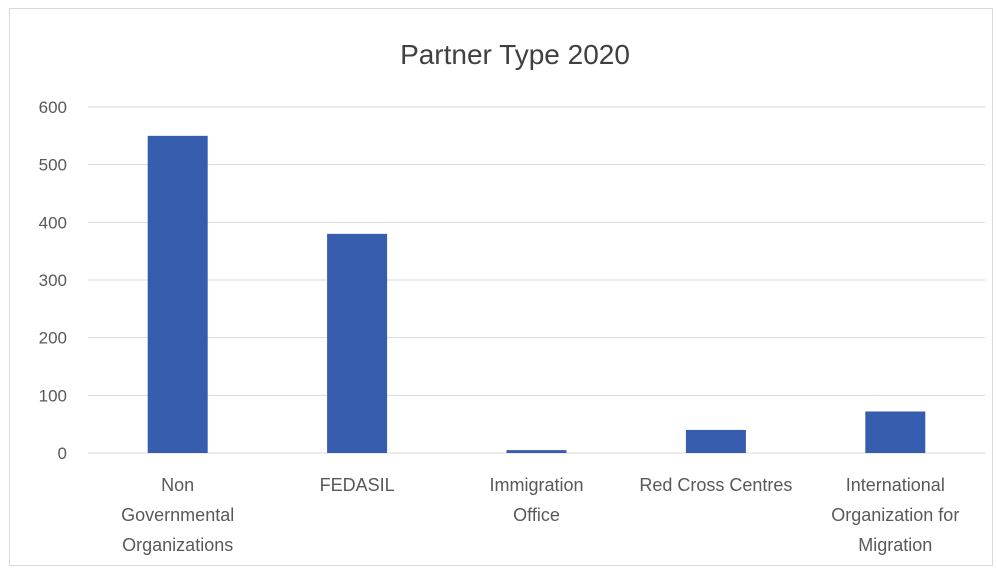 This screenshot has width=997, height=570. I want to click on x-category-label: International Organization for Migration, so click(895, 515).